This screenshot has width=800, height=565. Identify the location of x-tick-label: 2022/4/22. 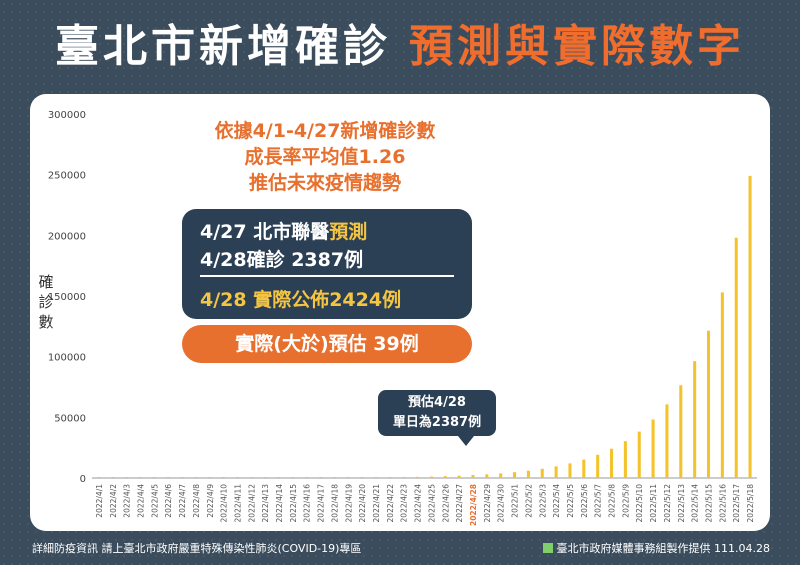
(390, 503).